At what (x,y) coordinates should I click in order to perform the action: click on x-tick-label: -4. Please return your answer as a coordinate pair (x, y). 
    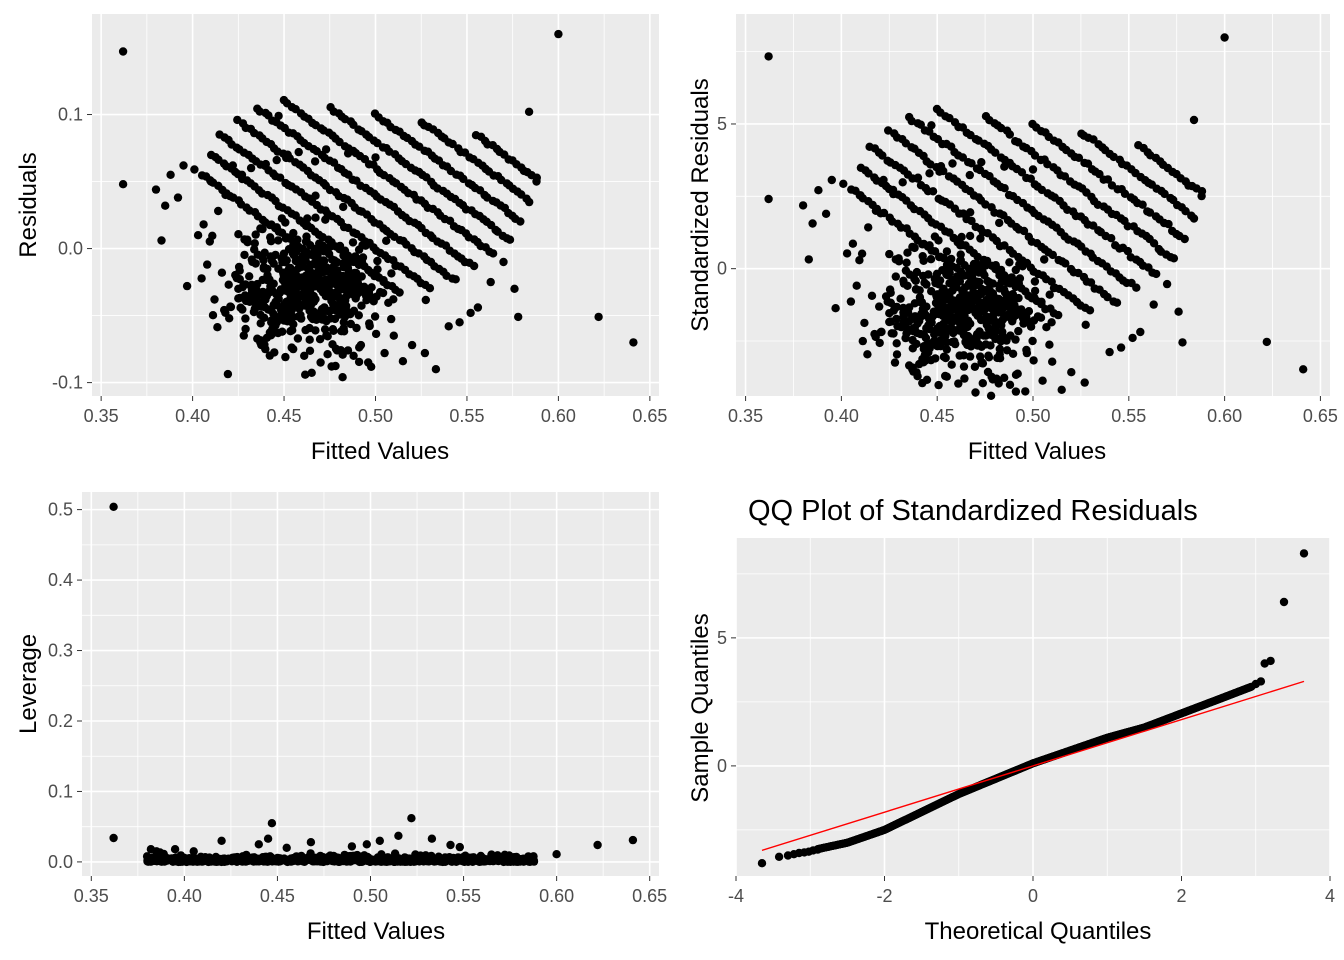
    Looking at the image, I should click on (736, 896).